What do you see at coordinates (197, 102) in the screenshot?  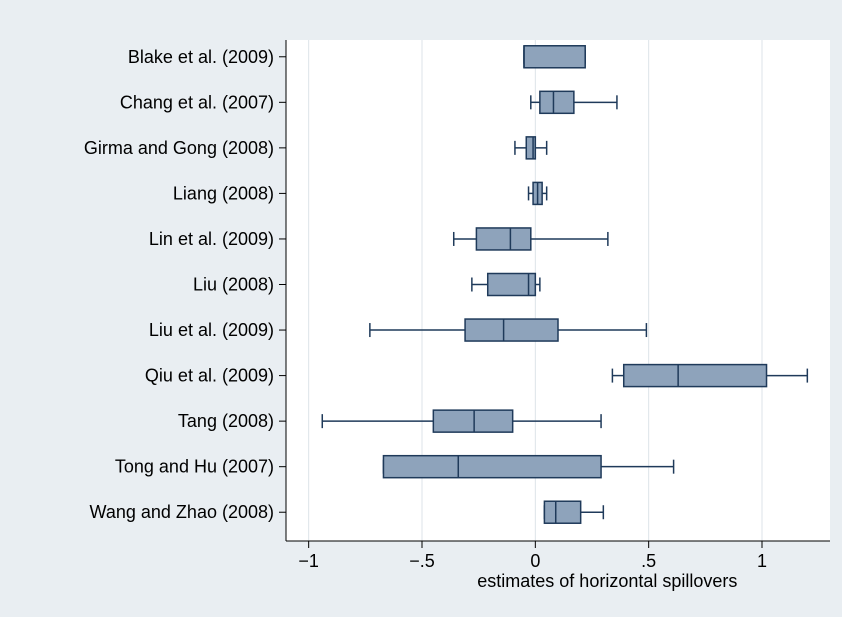 I see `y-tick-label: Chang et al. (2007)` at bounding box center [197, 102].